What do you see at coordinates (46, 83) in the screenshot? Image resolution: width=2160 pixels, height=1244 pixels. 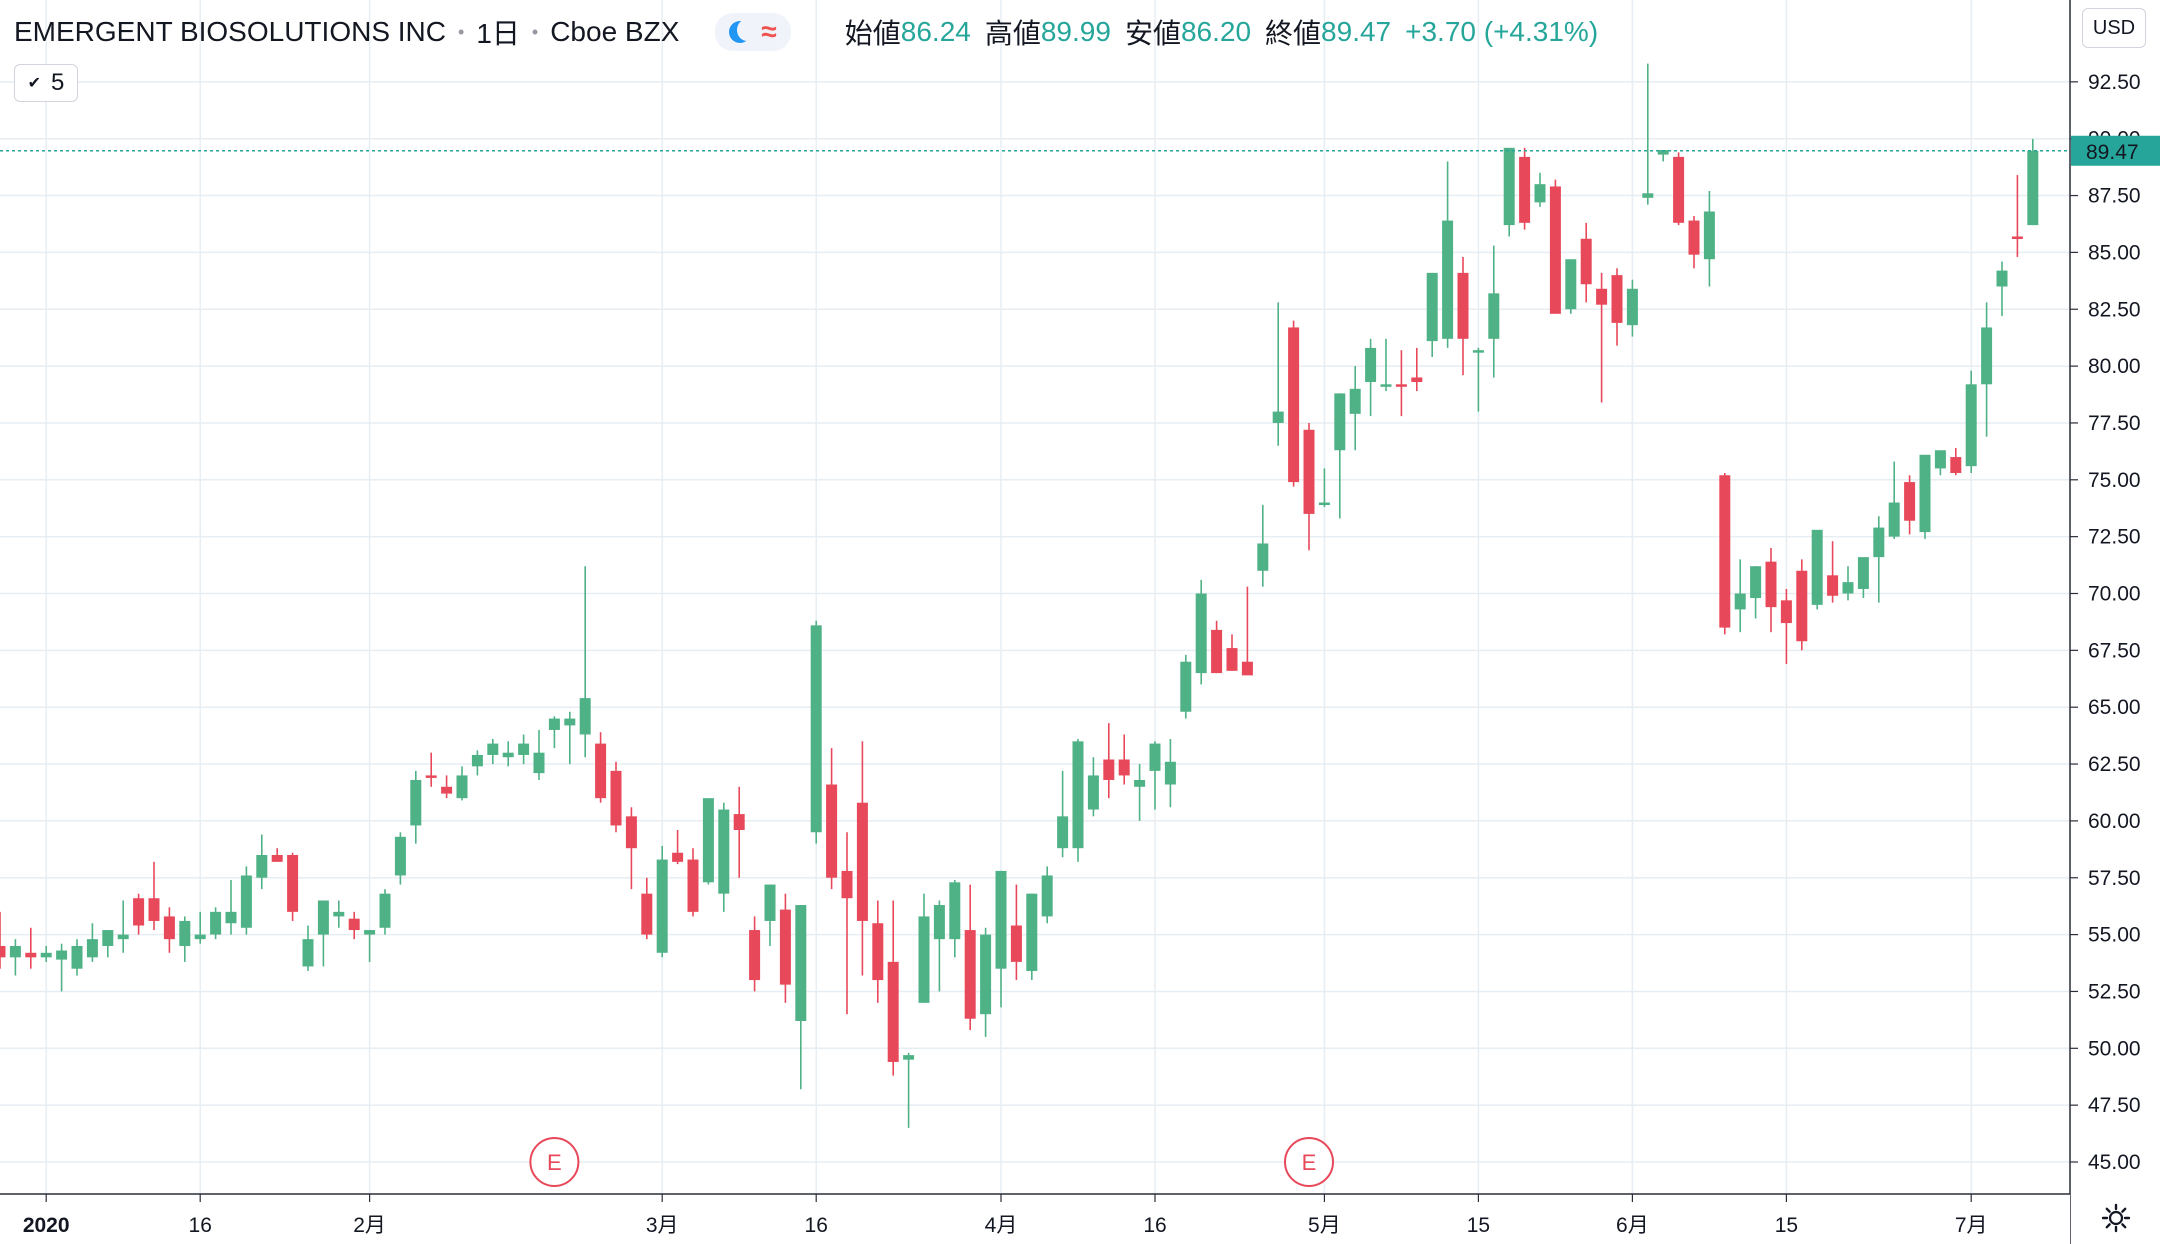 I see `interval-button: ✔ 5` at bounding box center [46, 83].